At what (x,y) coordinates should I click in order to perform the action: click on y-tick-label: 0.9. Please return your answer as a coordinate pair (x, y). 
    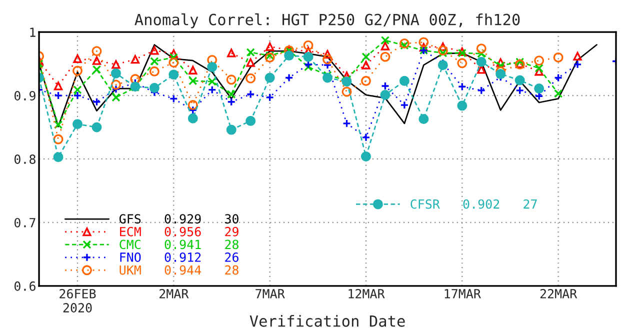
    Looking at the image, I should click on (25, 95).